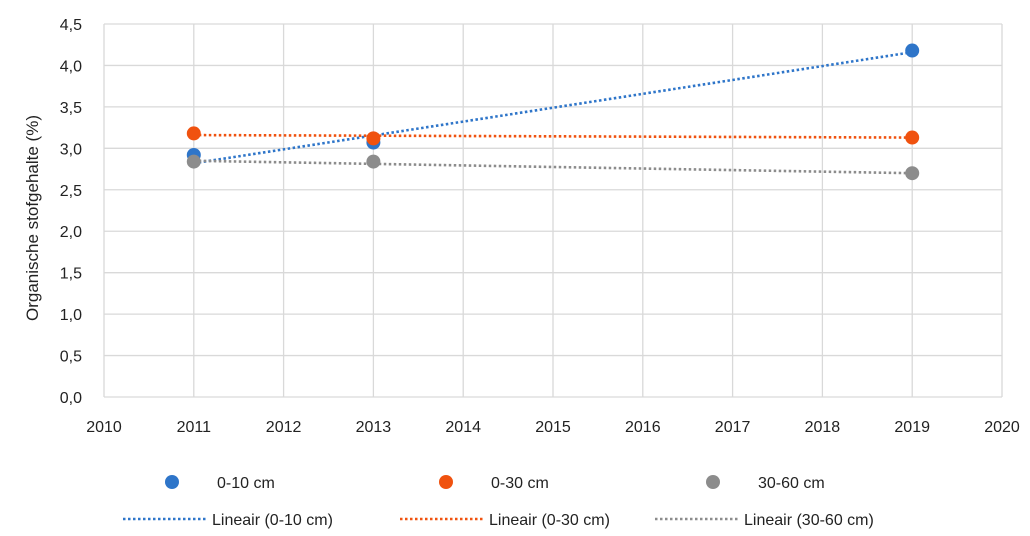  I want to click on legend-label-3: 30-60 cm, so click(791, 483).